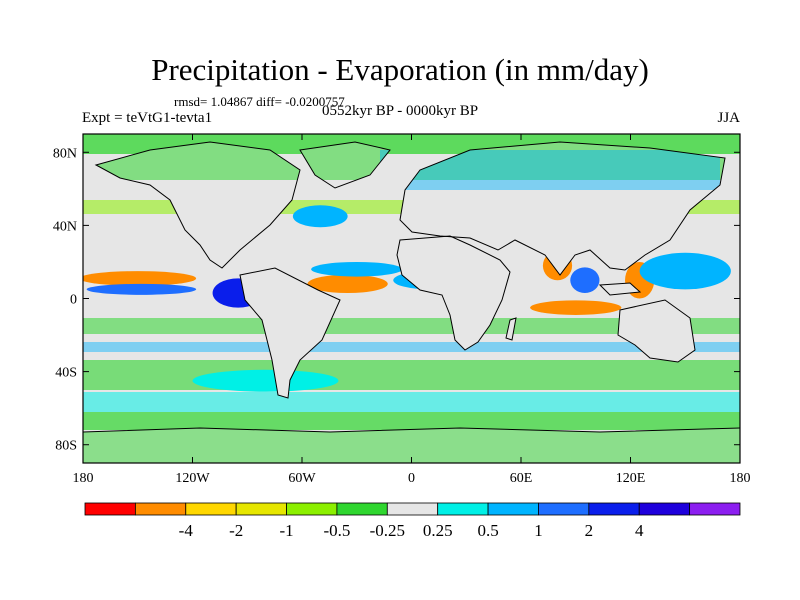  What do you see at coordinates (236, 530) in the screenshot?
I see `colorbar-label: -2` at bounding box center [236, 530].